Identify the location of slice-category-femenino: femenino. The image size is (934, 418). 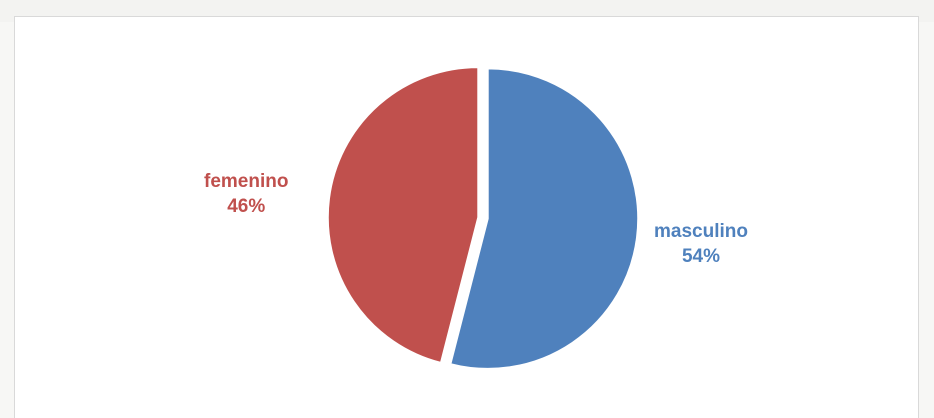
(246, 181).